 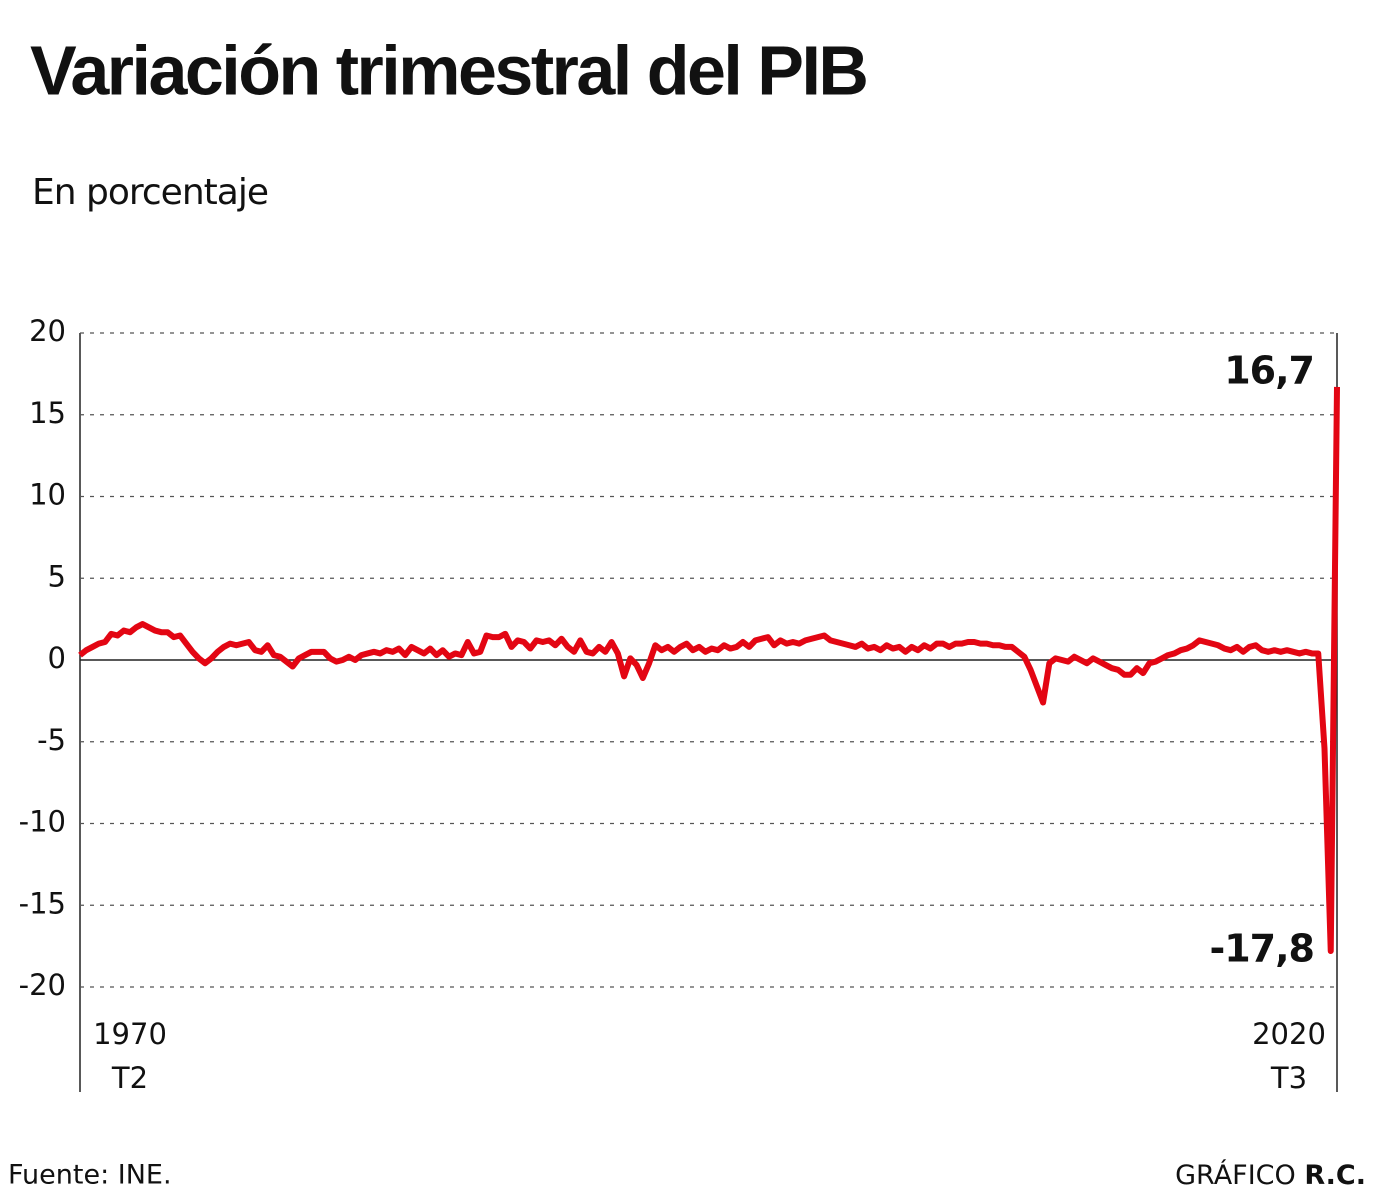 What do you see at coordinates (150, 192) in the screenshot?
I see `chart-subtitle: En porcentaje` at bounding box center [150, 192].